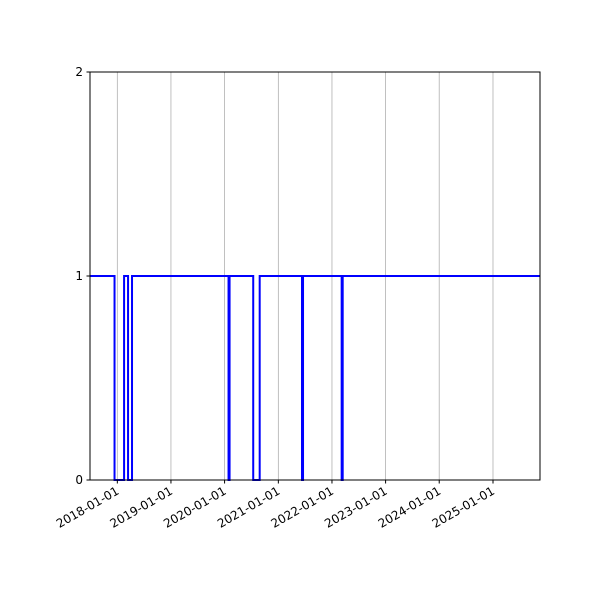 The width and height of the screenshot is (600, 604). I want to click on y-tick-label: 0, so click(79, 480).